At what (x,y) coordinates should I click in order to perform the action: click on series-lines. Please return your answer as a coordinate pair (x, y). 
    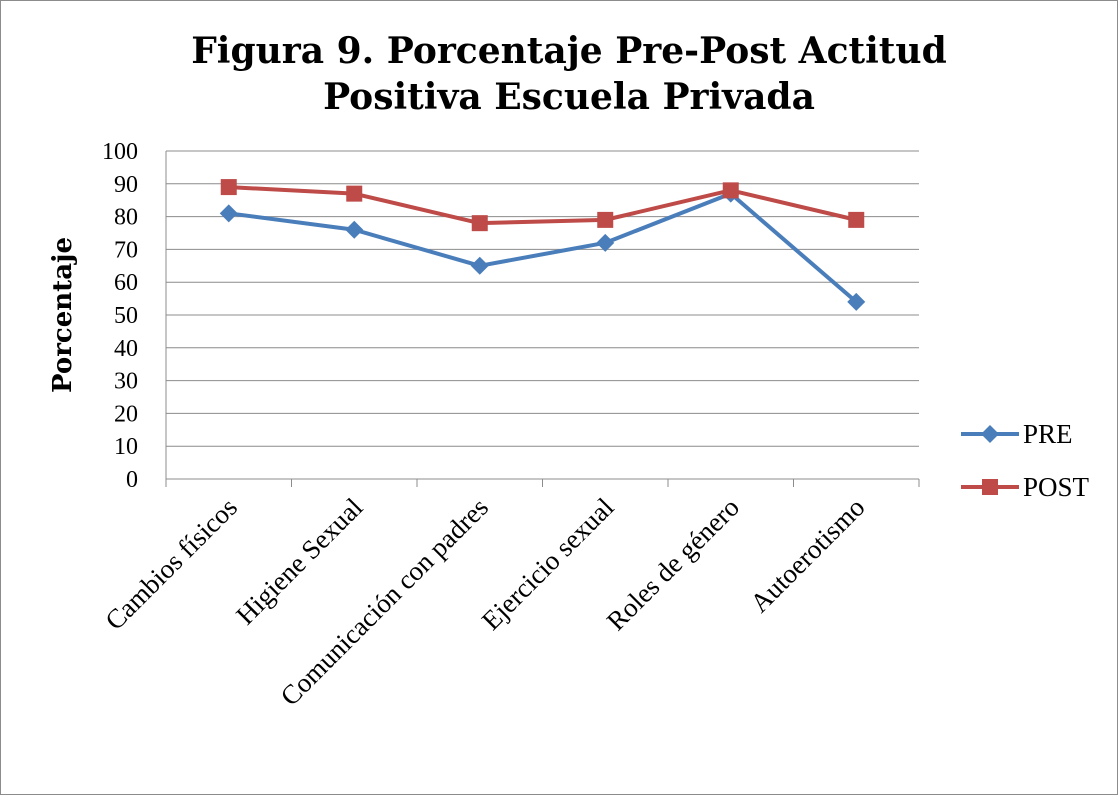
    Looking at the image, I should click on (542, 245).